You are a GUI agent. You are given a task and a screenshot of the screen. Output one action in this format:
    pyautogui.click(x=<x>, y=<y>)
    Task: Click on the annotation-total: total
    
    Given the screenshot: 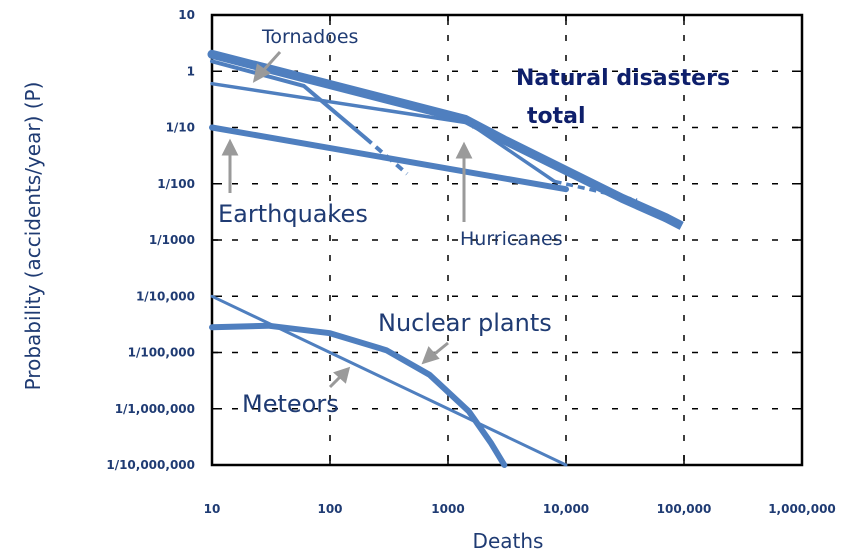 What is the action you would take?
    pyautogui.click(x=556, y=116)
    